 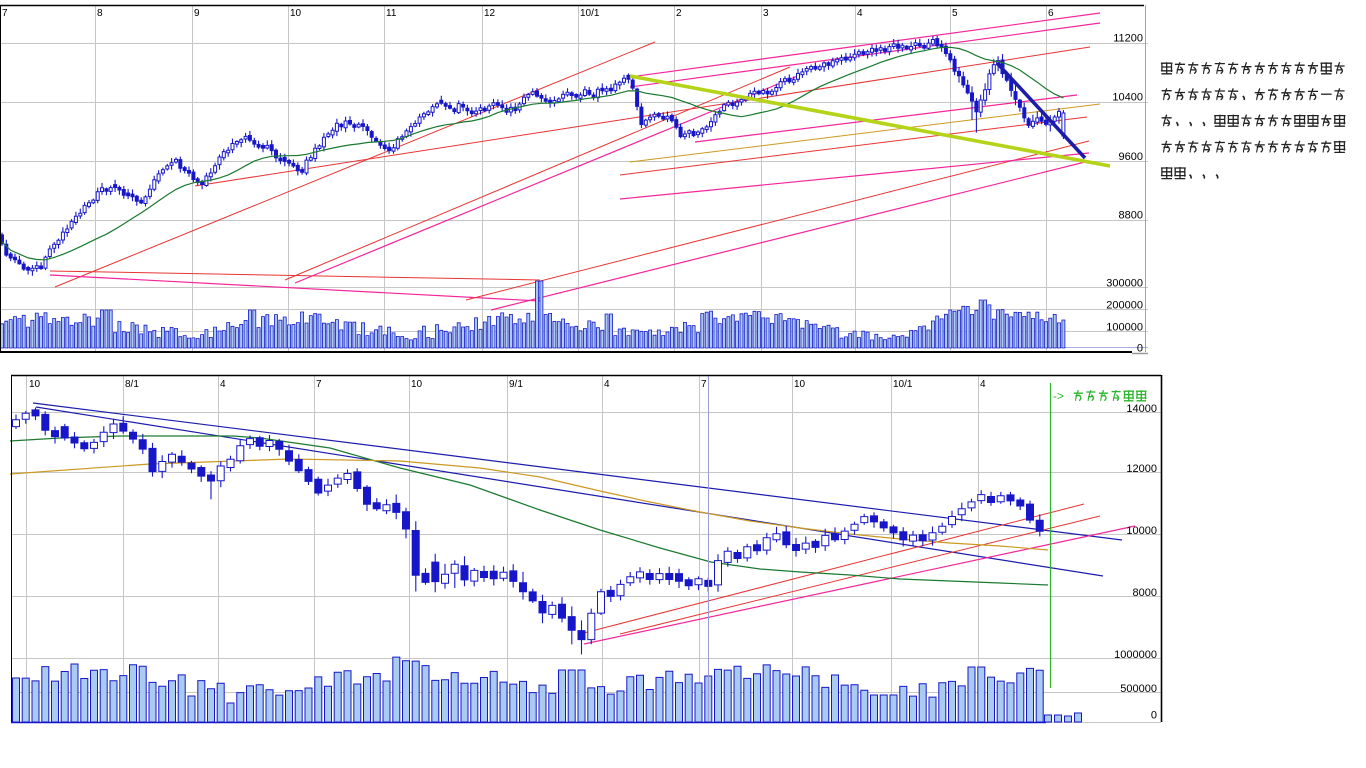 I want to click on svg-text: 8, so click(x=100, y=13).